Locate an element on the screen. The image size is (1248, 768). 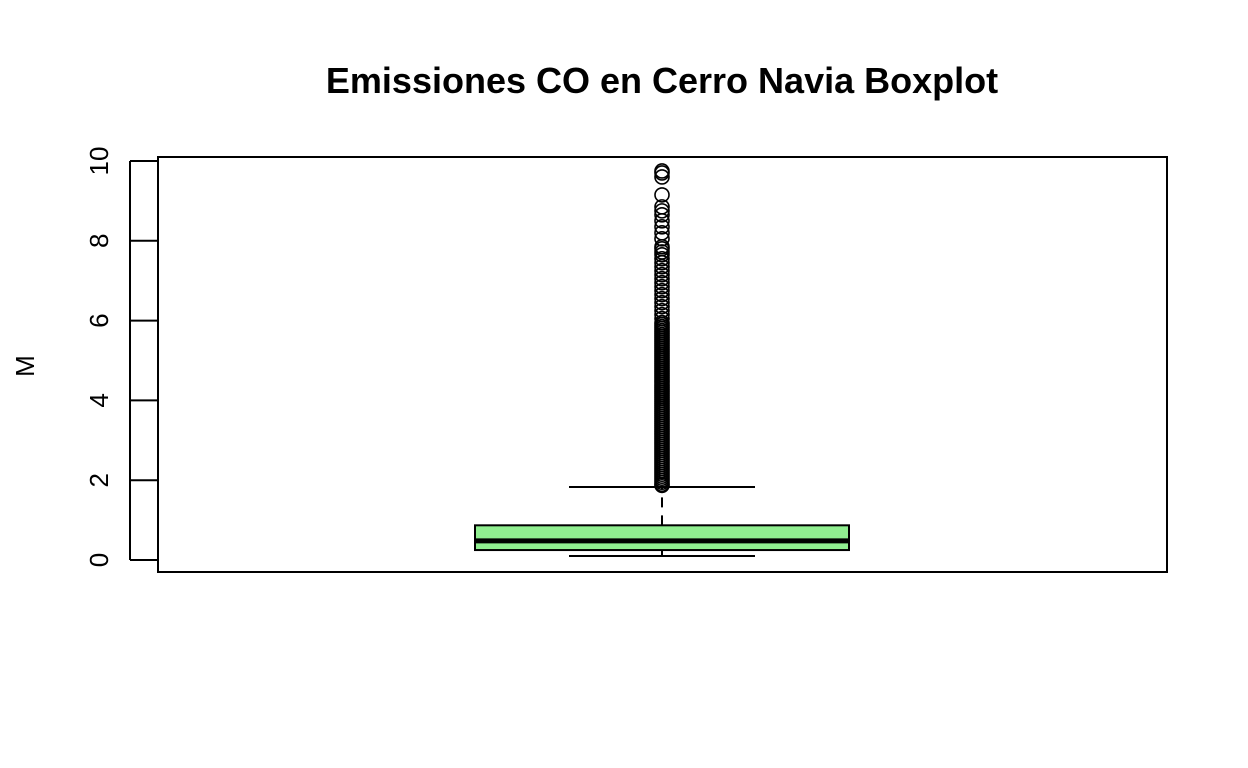
y-tick-label: 8 is located at coordinates (99, 241).